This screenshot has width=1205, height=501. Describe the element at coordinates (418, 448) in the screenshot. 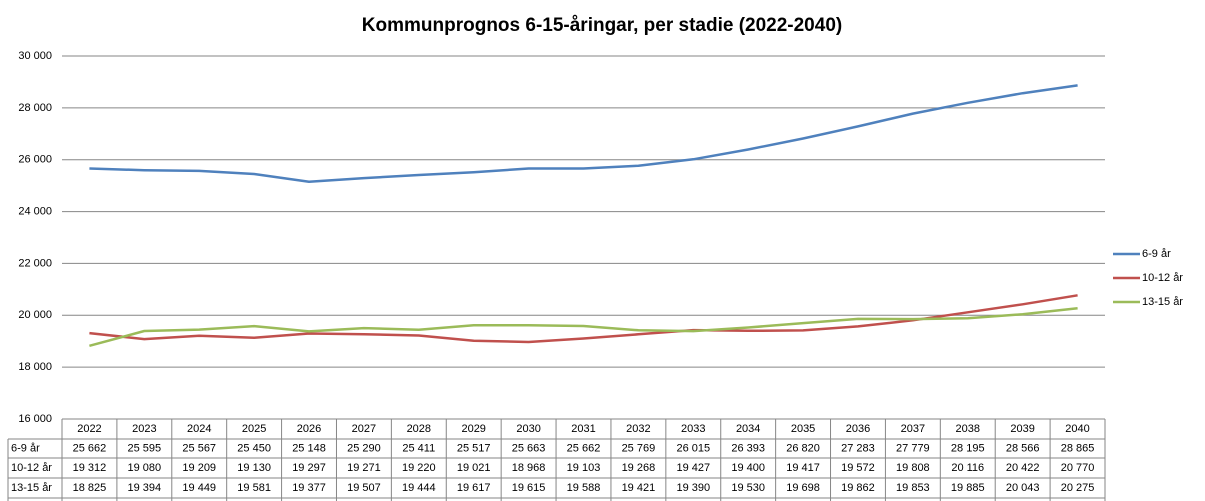

I see `table-cell: 25 411` at that location.